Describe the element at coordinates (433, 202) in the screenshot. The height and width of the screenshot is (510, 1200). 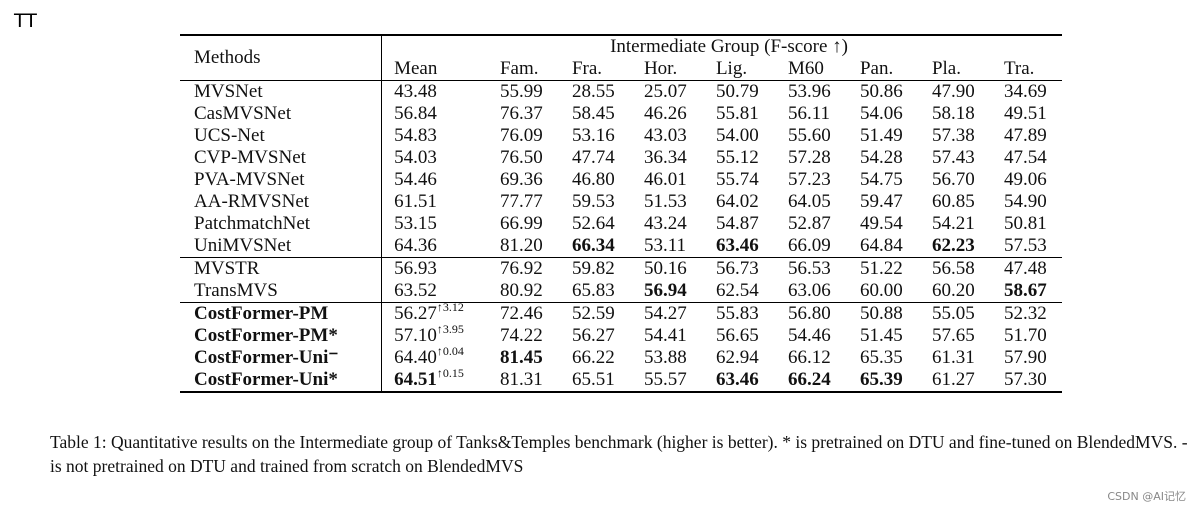
I see `mean-cell: 61.51` at that location.